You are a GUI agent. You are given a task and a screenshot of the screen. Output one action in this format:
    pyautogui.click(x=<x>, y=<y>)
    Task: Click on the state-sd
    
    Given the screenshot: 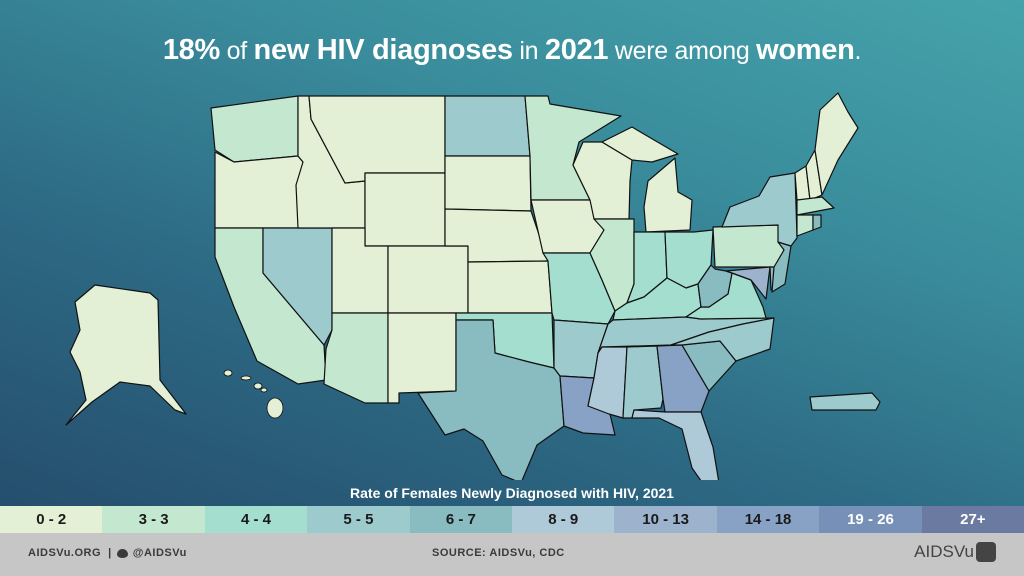 What is the action you would take?
    pyautogui.click(x=488, y=183)
    